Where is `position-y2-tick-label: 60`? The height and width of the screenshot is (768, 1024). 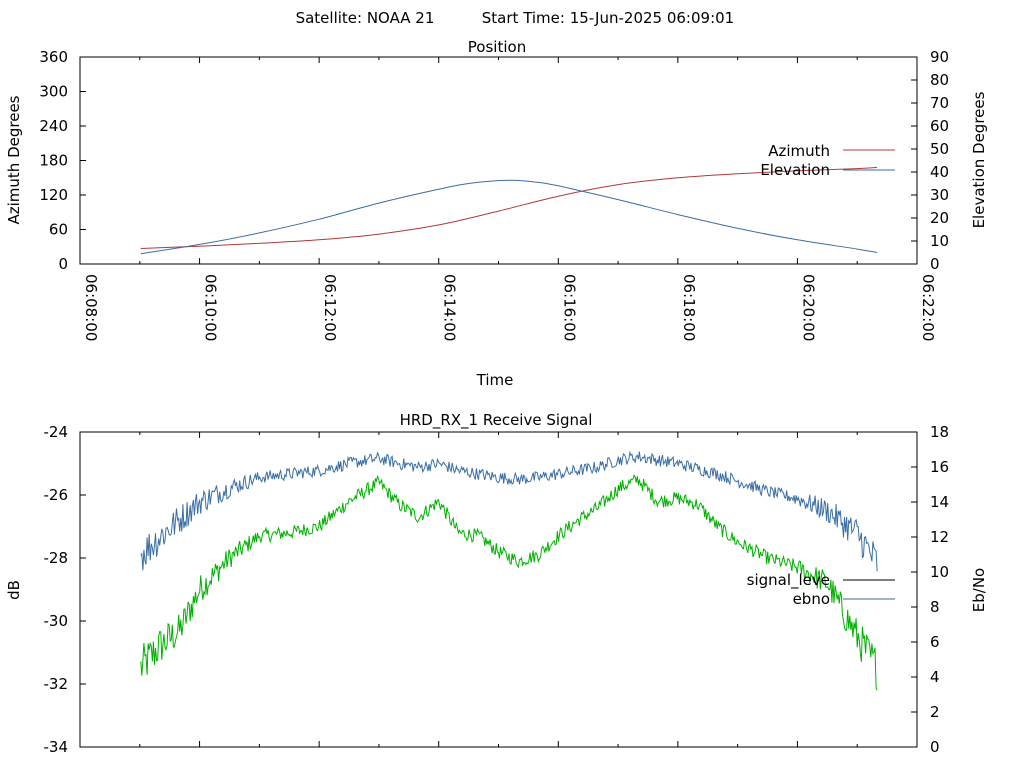 position-y2-tick-label: 60 is located at coordinates (939, 126).